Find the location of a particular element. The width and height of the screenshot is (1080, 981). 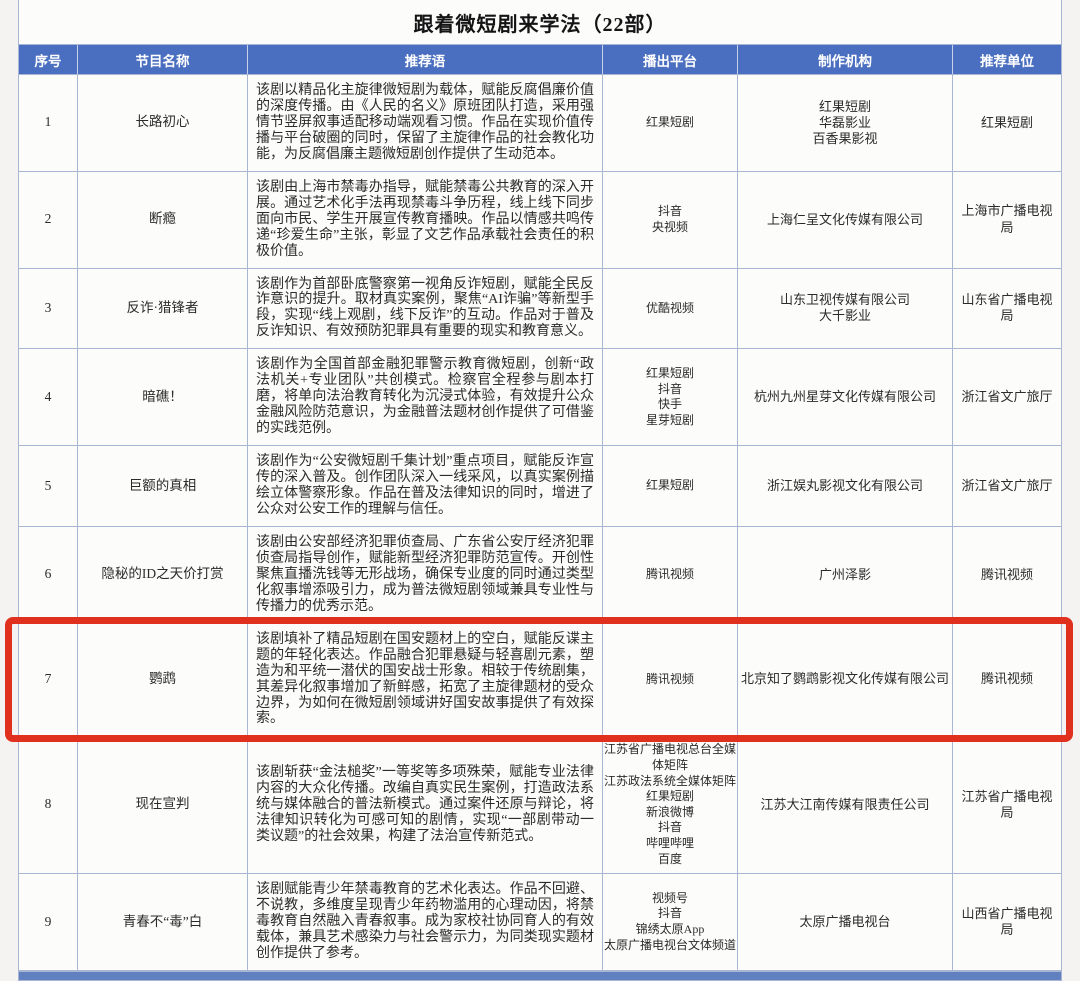

program-name: 断瘾 is located at coordinates (162, 219).